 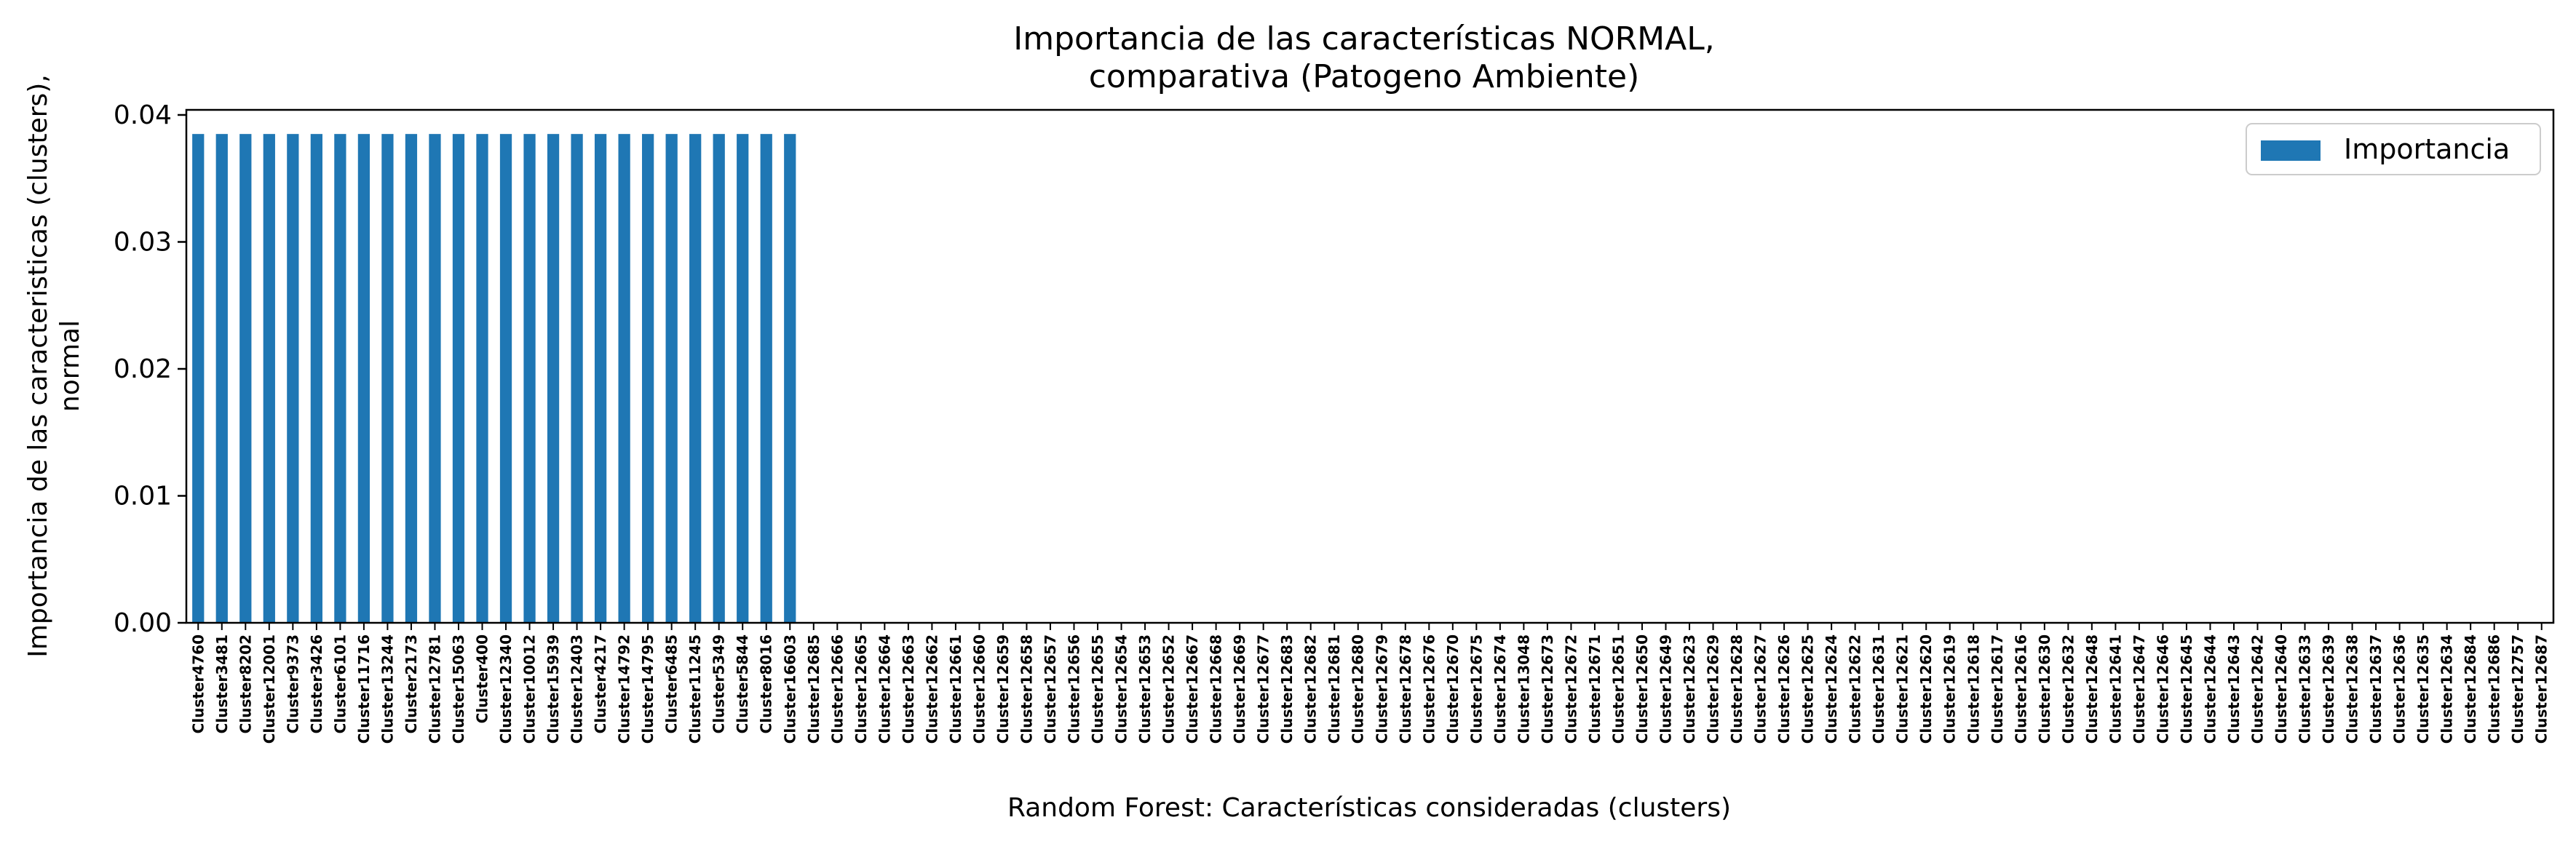 What do you see at coordinates (1145, 689) in the screenshot?
I see `x-tick-label: Cluster12653` at bounding box center [1145, 689].